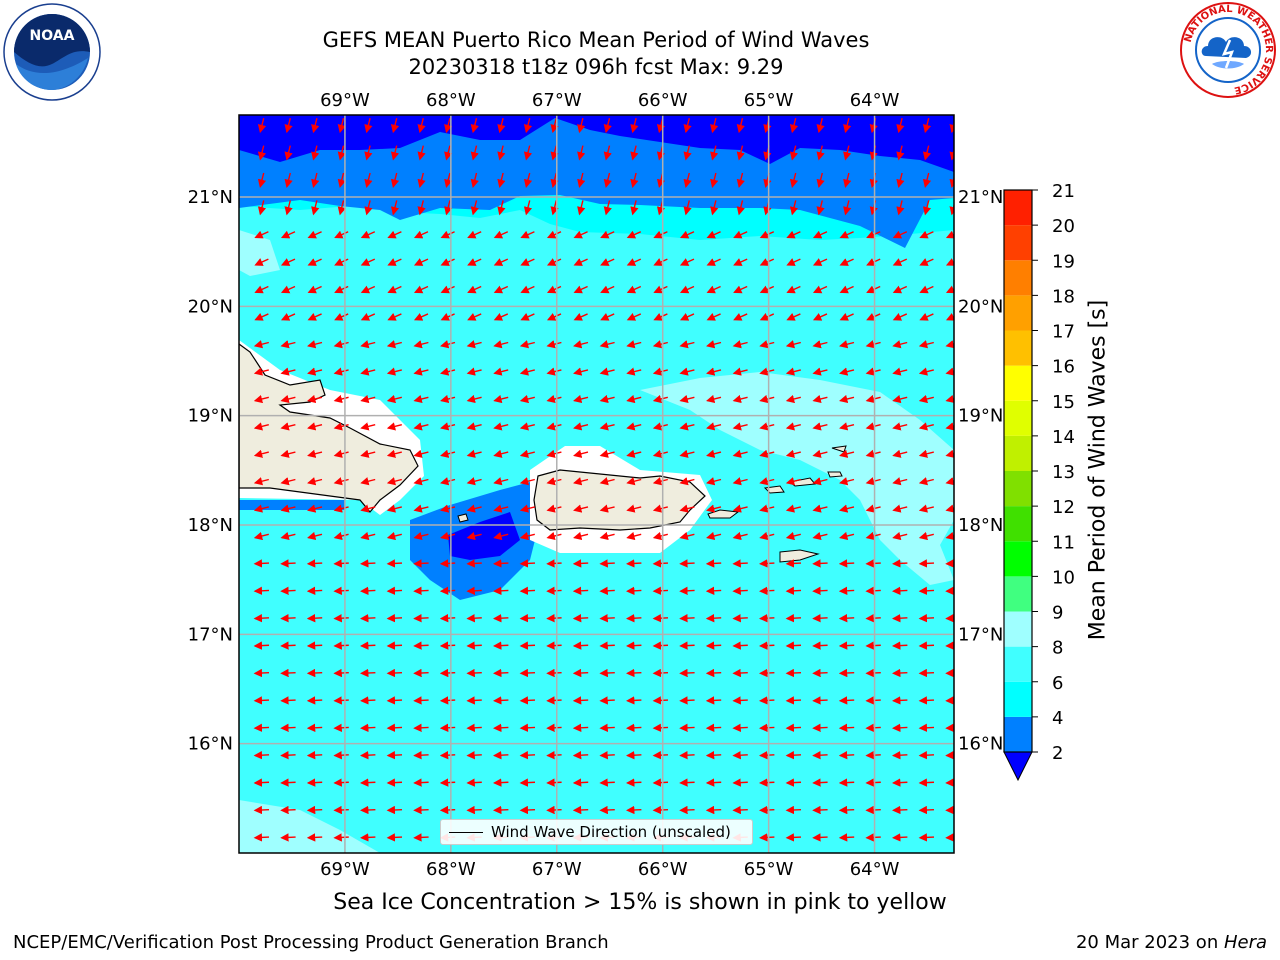 The image size is (1280, 960). Describe the element at coordinates (1171, 942) in the screenshot. I see `credit-date: 20 Mar 2023 on Hera` at that location.